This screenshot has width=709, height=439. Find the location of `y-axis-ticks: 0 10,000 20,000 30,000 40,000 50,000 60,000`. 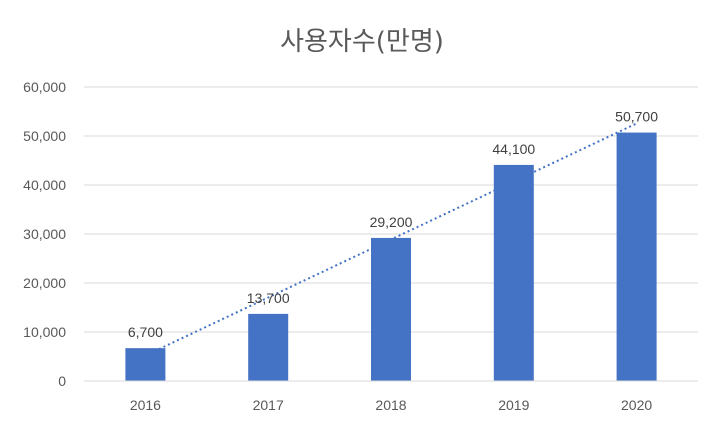

y-axis-ticks: 0 10,000 20,000 30,000 40,000 50,000 60,000 is located at coordinates (44, 234).